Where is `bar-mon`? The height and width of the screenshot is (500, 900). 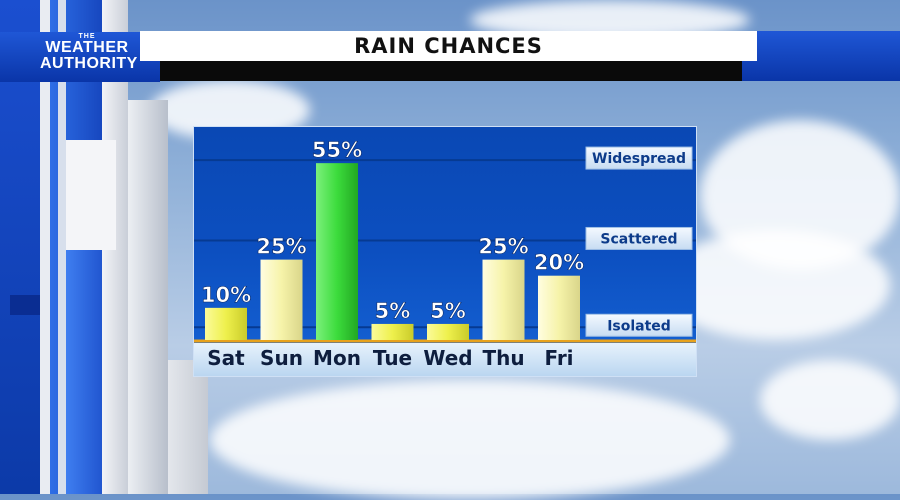
bar-mon is located at coordinates (337, 251).